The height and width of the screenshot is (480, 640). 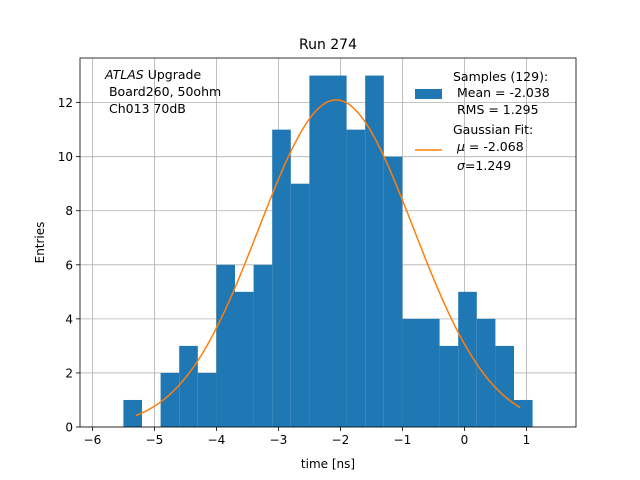 I want to click on x-tick-label-3: −3, so click(x=279, y=440).